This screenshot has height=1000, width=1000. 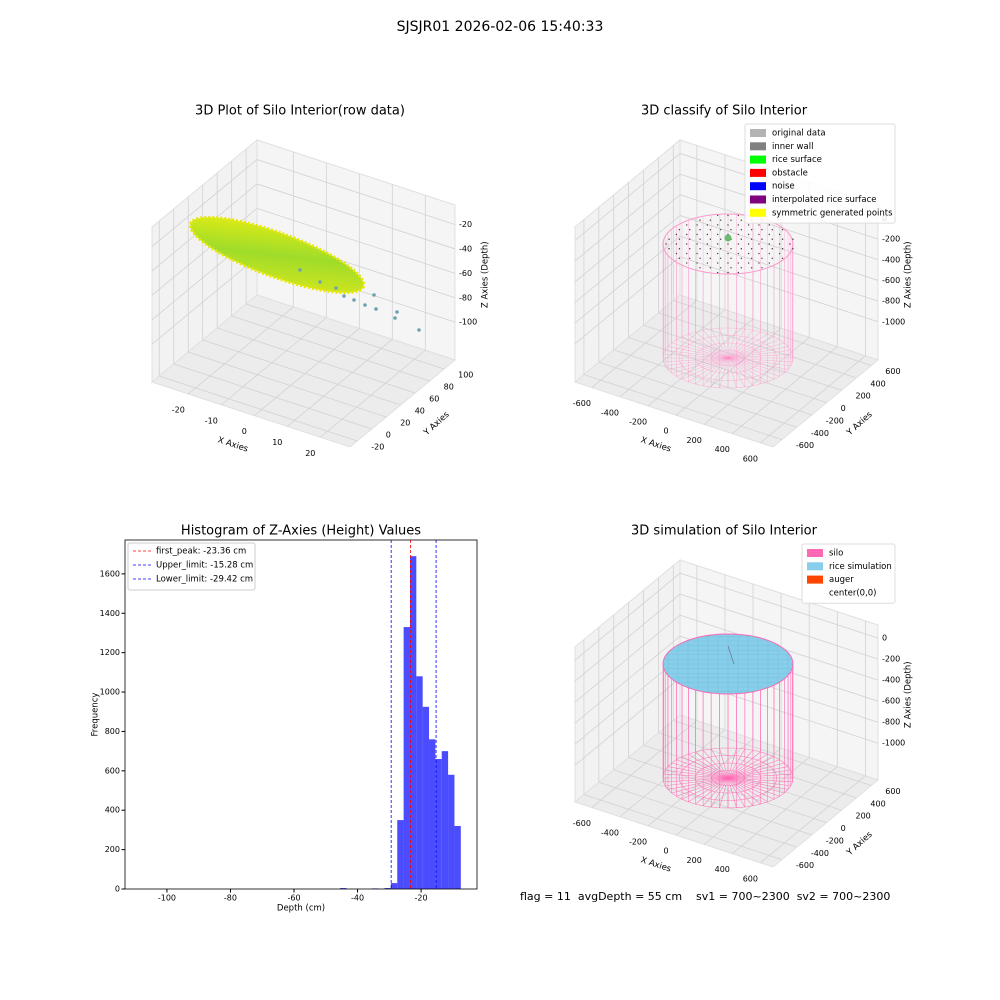 What do you see at coordinates (420, 411) in the screenshot?
I see `y-tick-label: 40` at bounding box center [420, 411].